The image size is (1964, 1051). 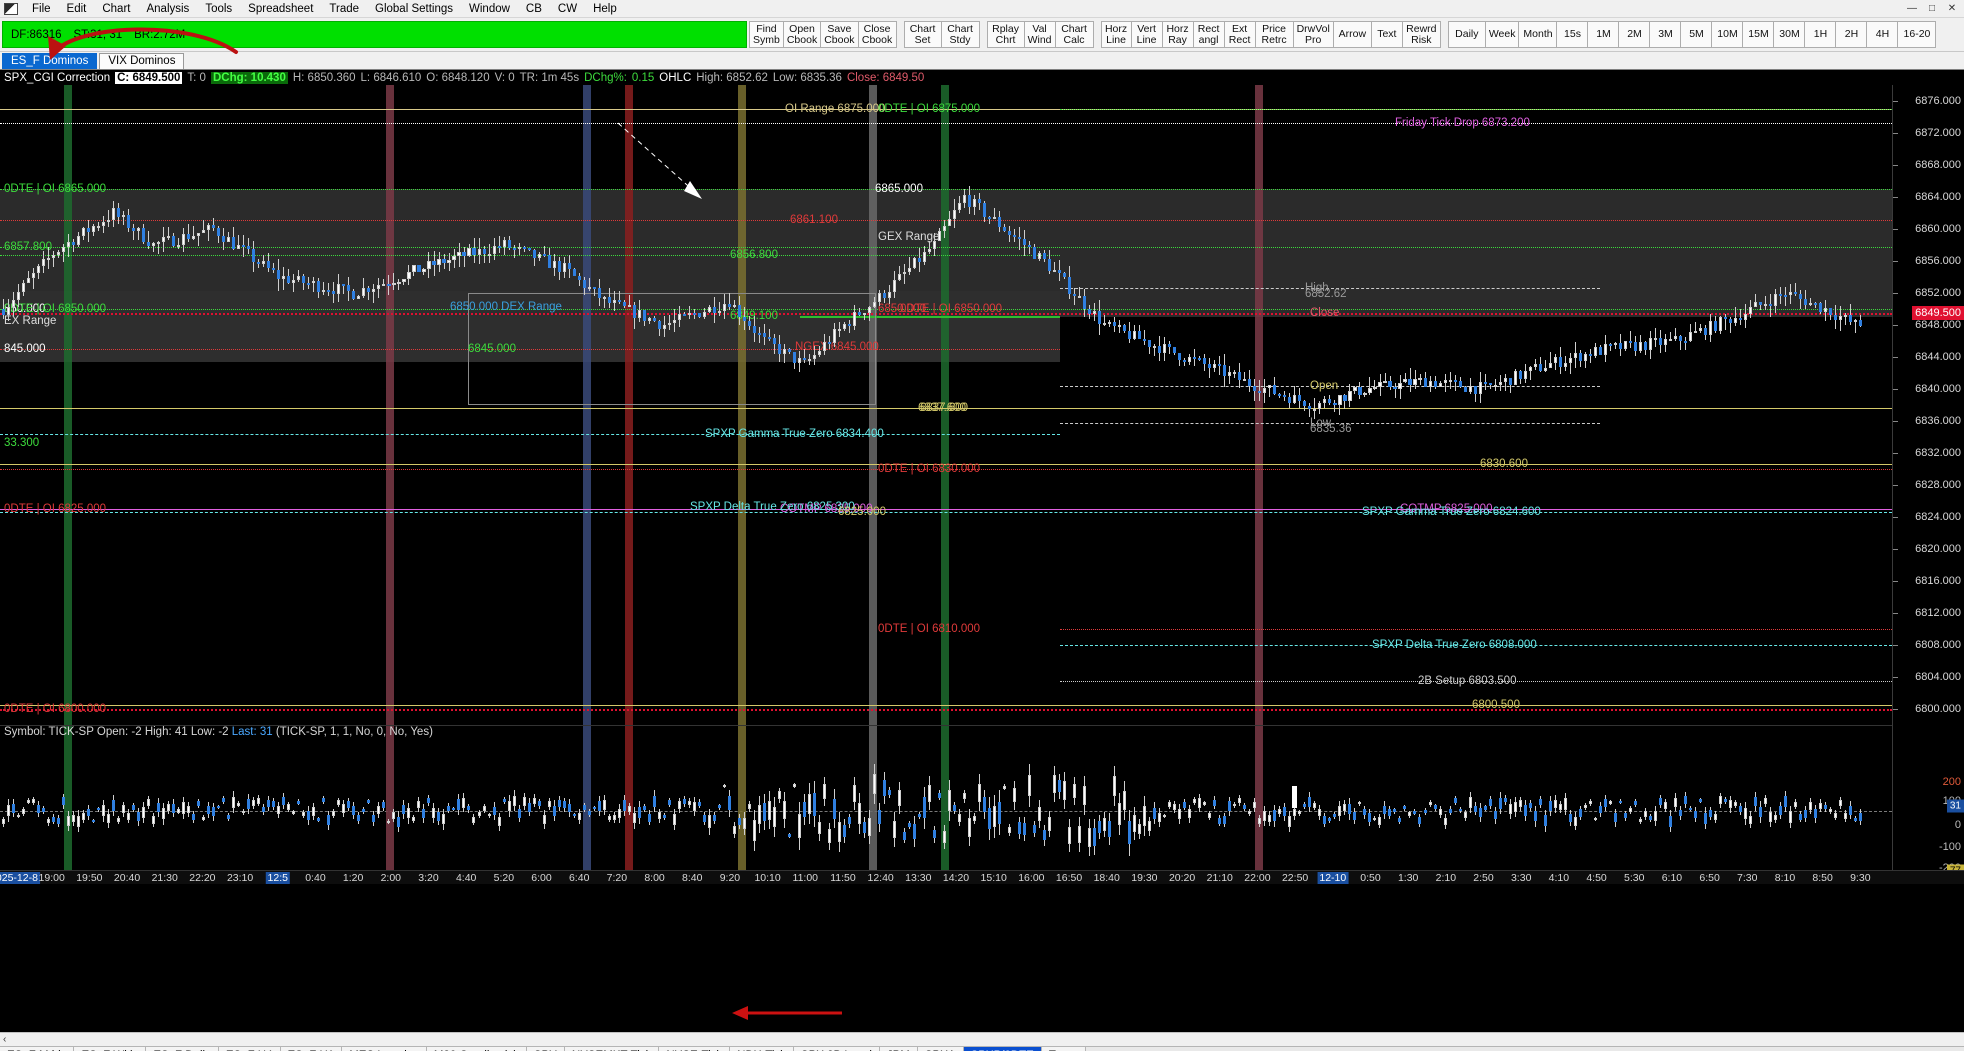 I want to click on toolbar-button-horz-ray: Horz Ray, so click(x=1178, y=34).